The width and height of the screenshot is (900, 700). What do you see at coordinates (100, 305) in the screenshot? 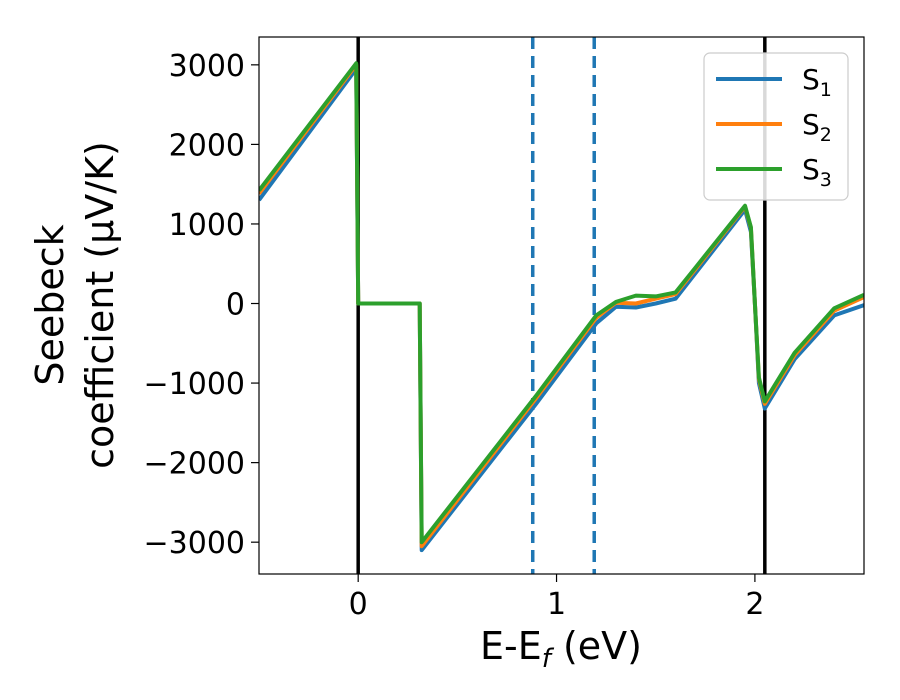
I see `y-axis-label-line-2: coefficient (μV/K)` at bounding box center [100, 305].